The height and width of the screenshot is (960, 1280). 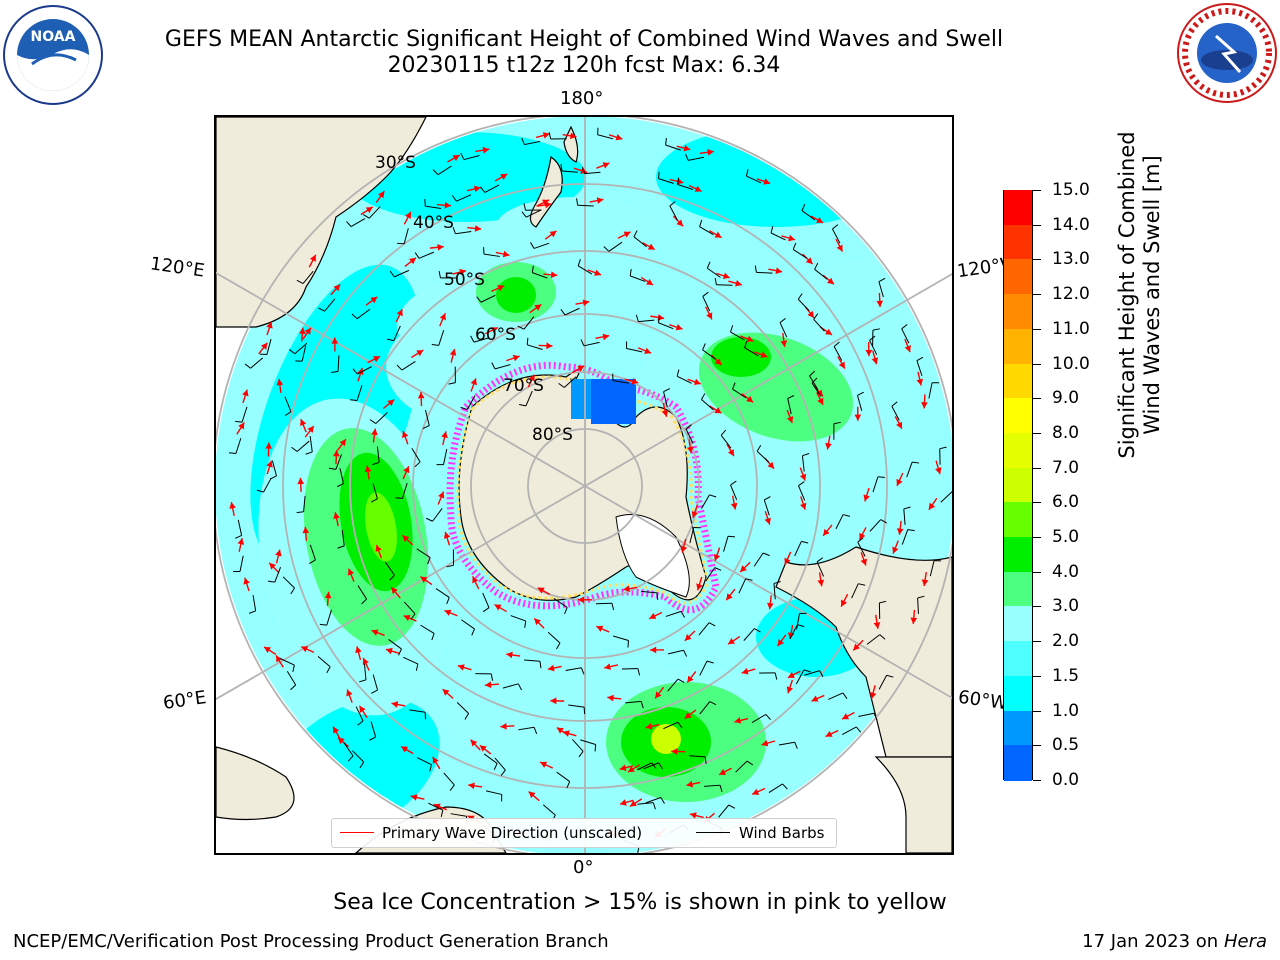 What do you see at coordinates (1227, 55) in the screenshot?
I see `national-weather-service-logo` at bounding box center [1227, 55].